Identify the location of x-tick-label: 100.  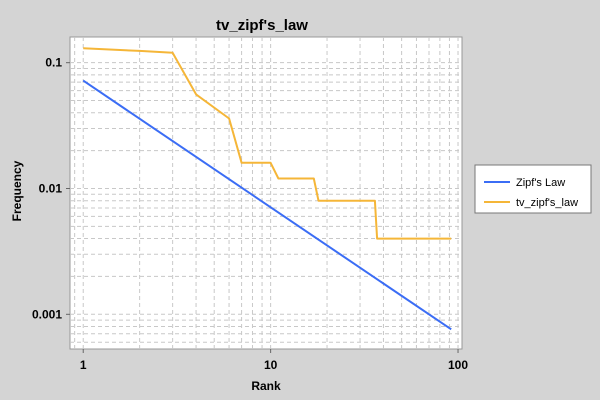
(458, 365).